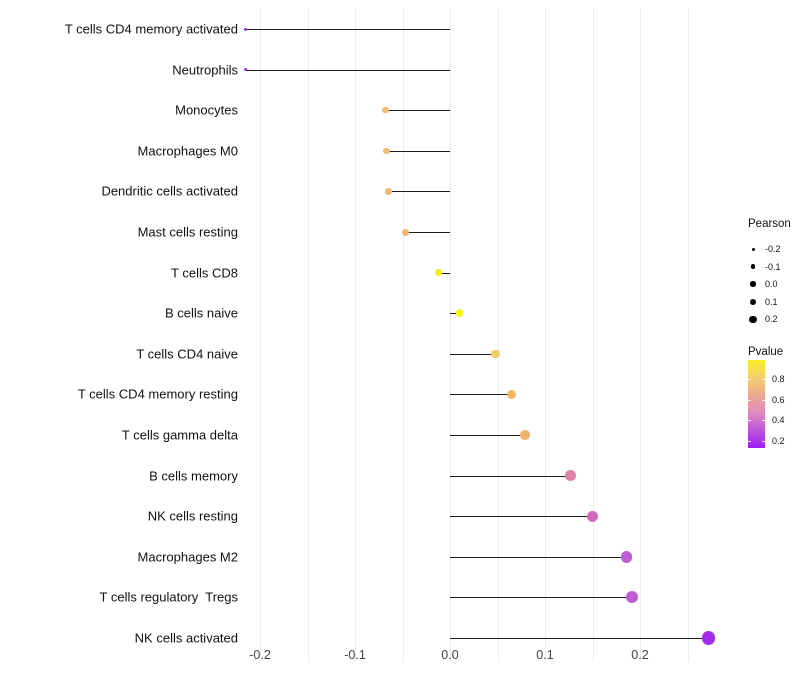  I want to click on size-key-label: 0.0, so click(771, 284).